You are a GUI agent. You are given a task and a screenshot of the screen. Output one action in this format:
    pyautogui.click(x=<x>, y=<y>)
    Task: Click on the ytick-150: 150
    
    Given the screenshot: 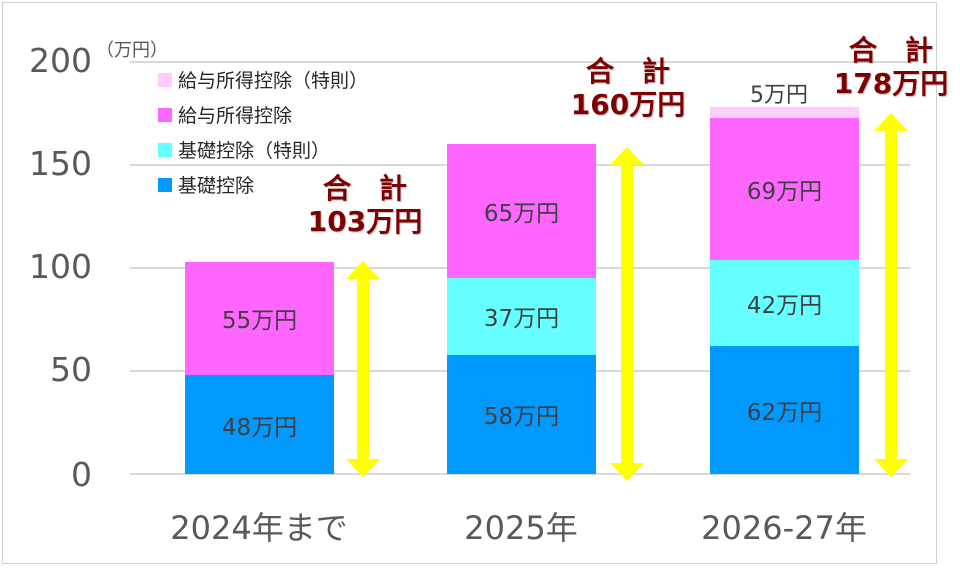 What is the action you would take?
    pyautogui.click(x=60, y=163)
    